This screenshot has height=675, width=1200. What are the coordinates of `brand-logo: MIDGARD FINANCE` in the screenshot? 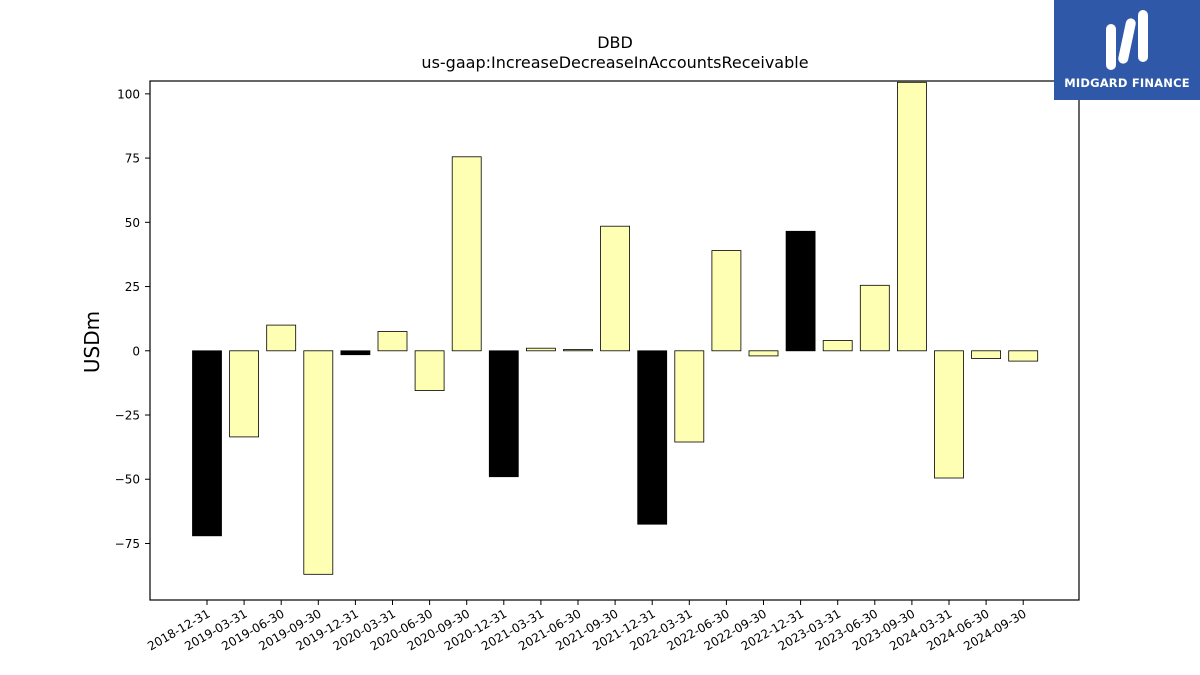 It's located at (1127, 50).